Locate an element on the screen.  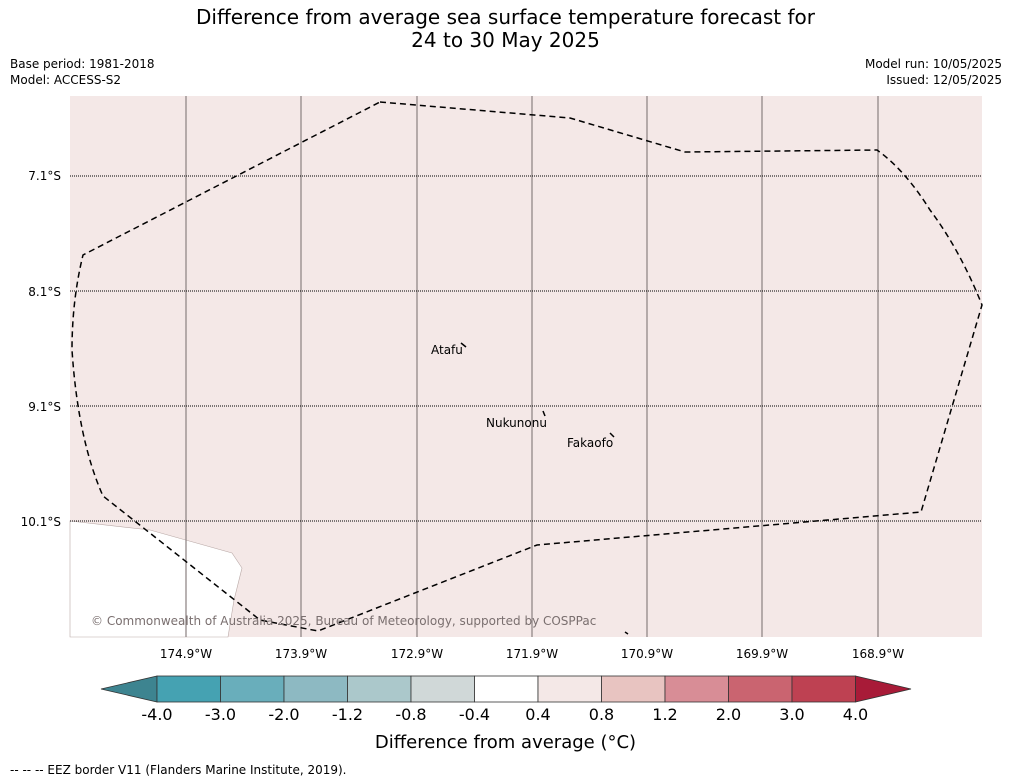
issued-text: Issued: 12/05/2025 is located at coordinates (944, 80).